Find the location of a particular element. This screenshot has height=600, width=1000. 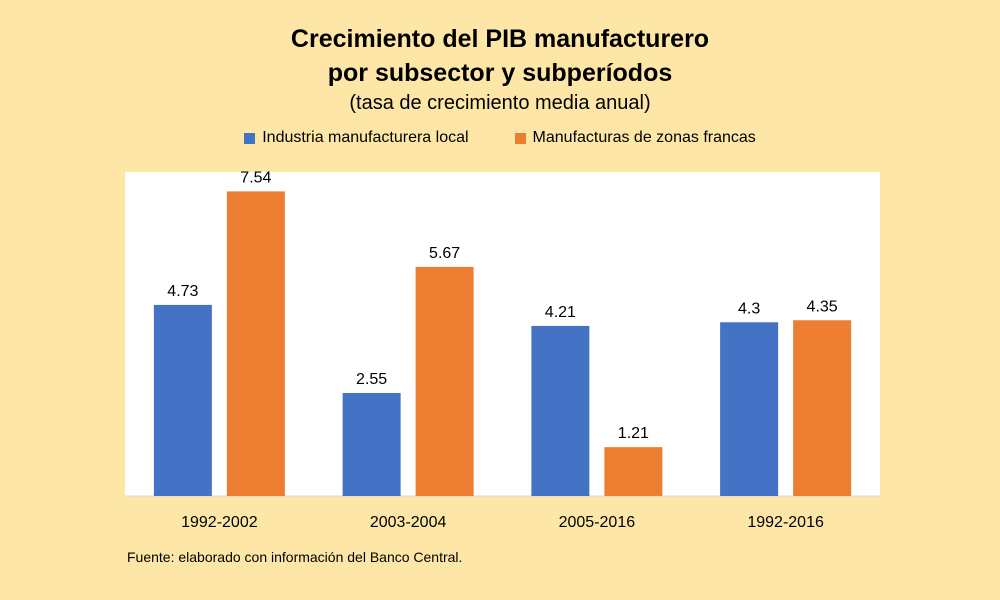

legend-swatch-zonas is located at coordinates (520, 138).